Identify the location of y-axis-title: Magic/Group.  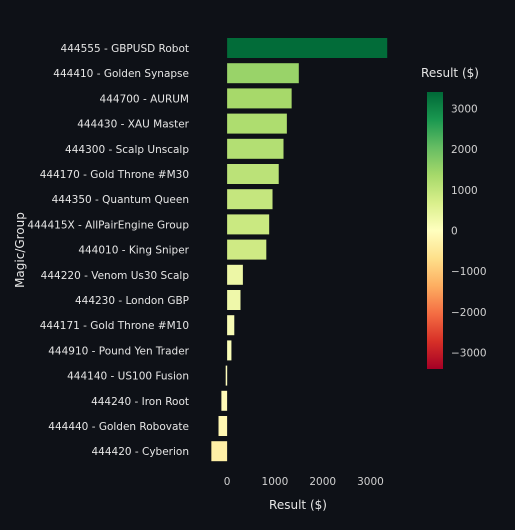
(20, 250).